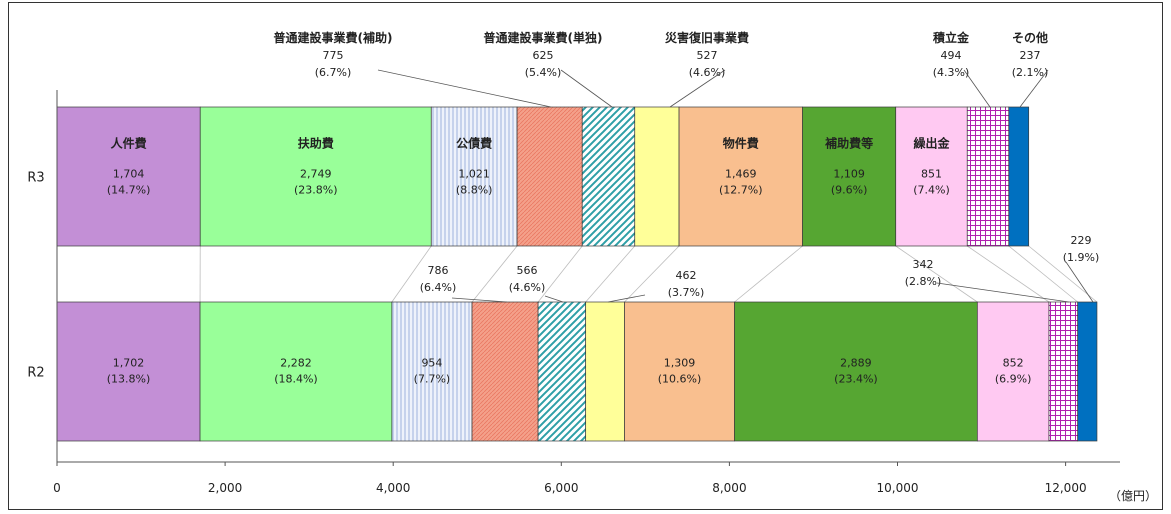 This screenshot has height=514, width=1171. I want to click on segment-value-label: 1,309, so click(680, 363).